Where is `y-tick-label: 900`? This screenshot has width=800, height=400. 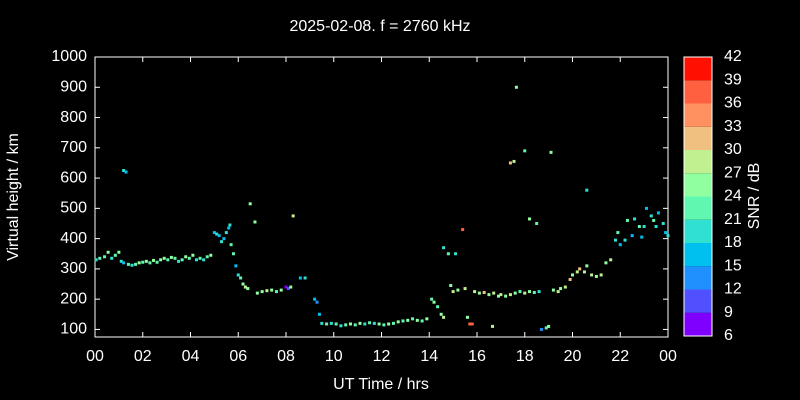
y-tick-label: 900 is located at coordinates (73, 86).